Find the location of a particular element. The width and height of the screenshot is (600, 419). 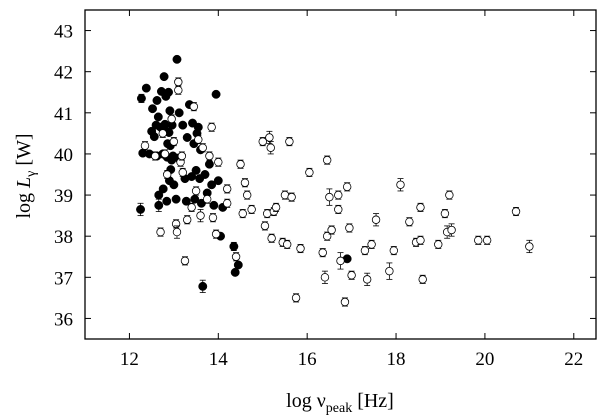

x-axis-label: log νpeak [Hz] is located at coordinates (340, 403).